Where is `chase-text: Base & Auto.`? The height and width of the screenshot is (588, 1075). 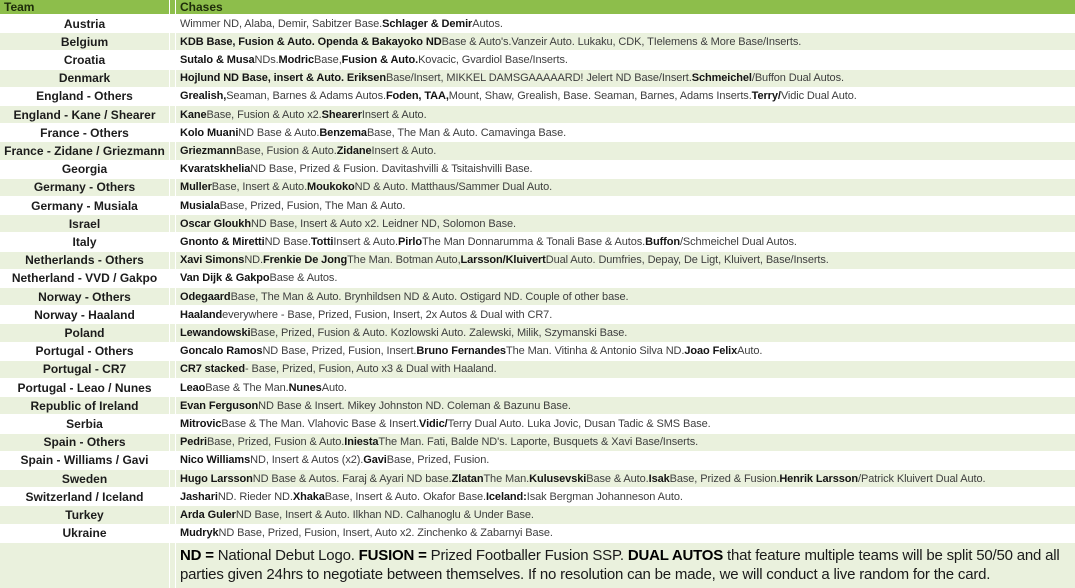
chase-text: Base & Auto. is located at coordinates (617, 478).